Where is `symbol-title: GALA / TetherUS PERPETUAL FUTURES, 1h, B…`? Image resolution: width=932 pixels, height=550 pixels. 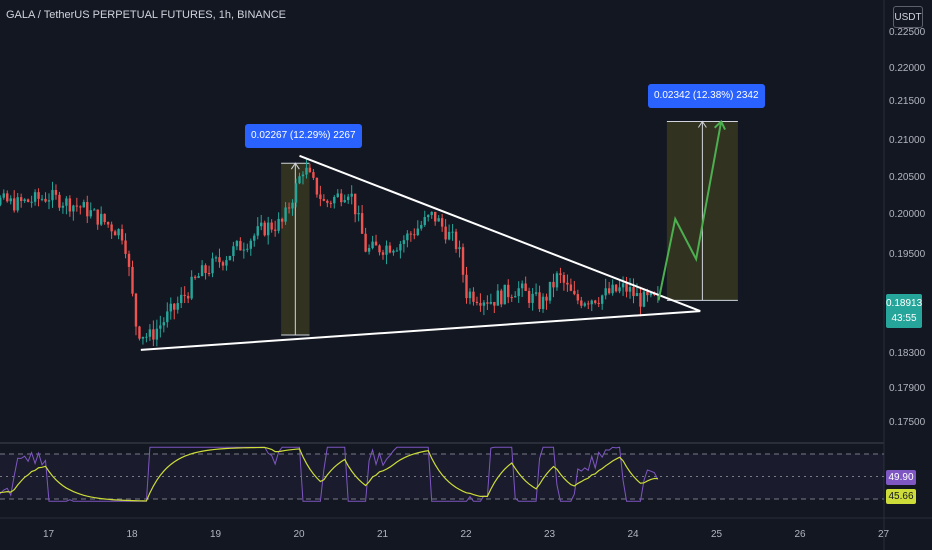
symbol-title: GALA / TetherUS PERPETUAL FUTURES, 1h, B… is located at coordinates (146, 15).